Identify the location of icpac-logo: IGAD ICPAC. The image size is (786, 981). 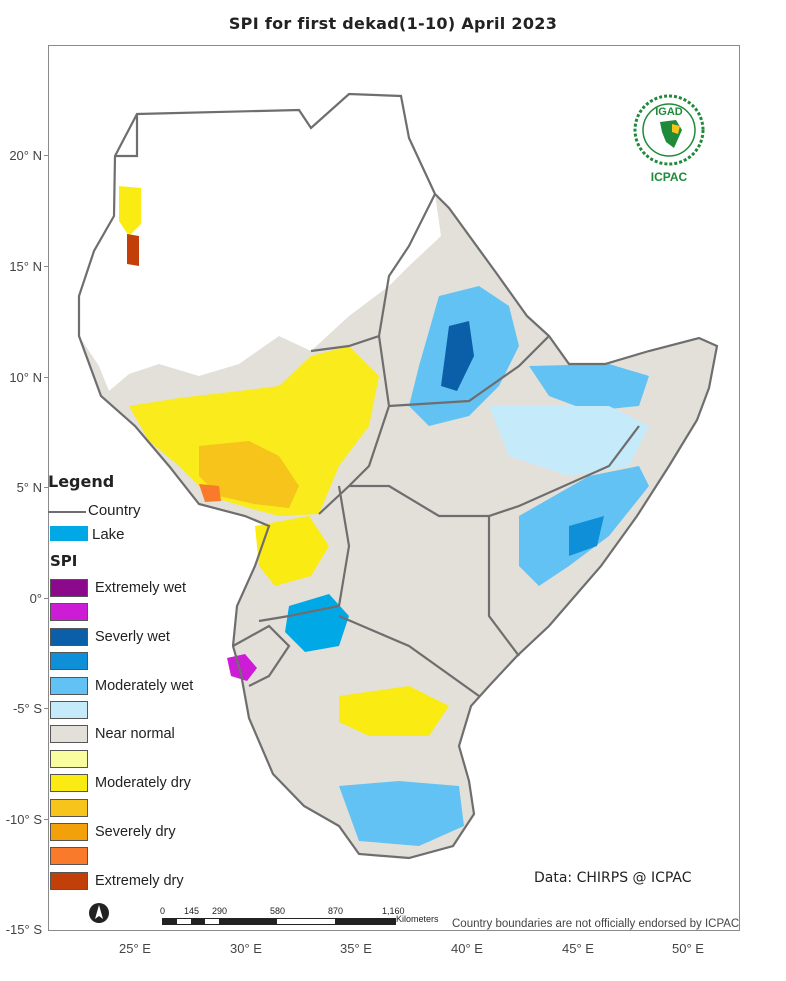
(669, 140).